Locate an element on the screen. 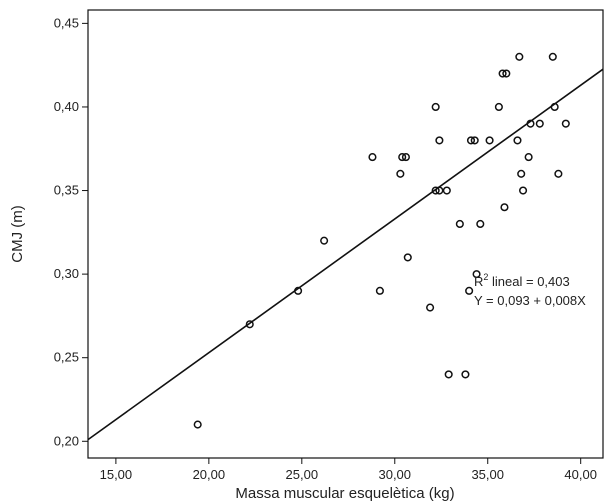 Image resolution: width=611 pixels, height=502 pixels. y-tick-label: 0,35 is located at coordinates (66, 190).